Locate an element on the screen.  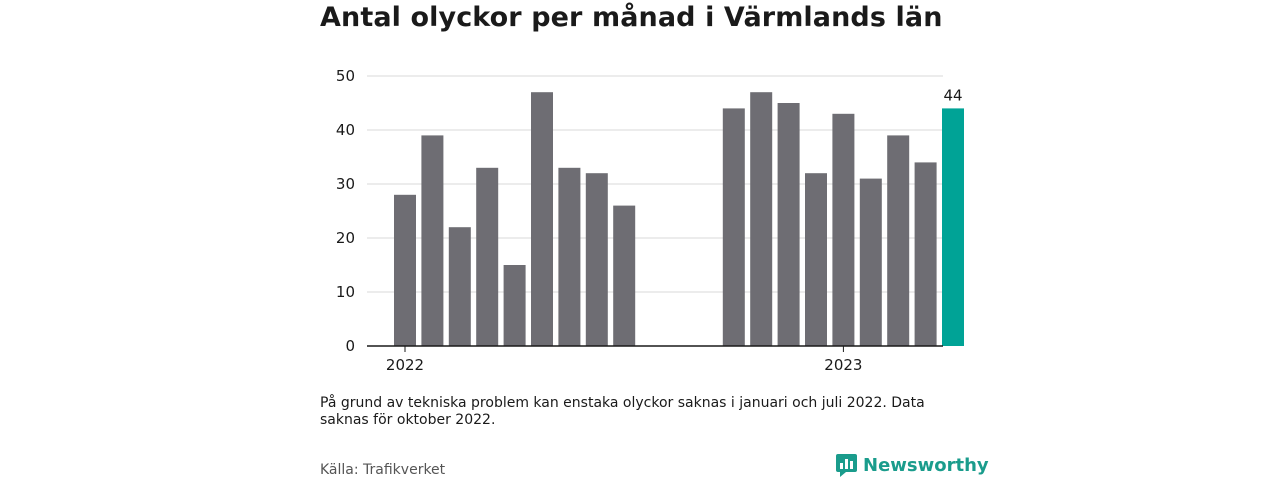
x-tick-label: 2023 is located at coordinates (843, 365).